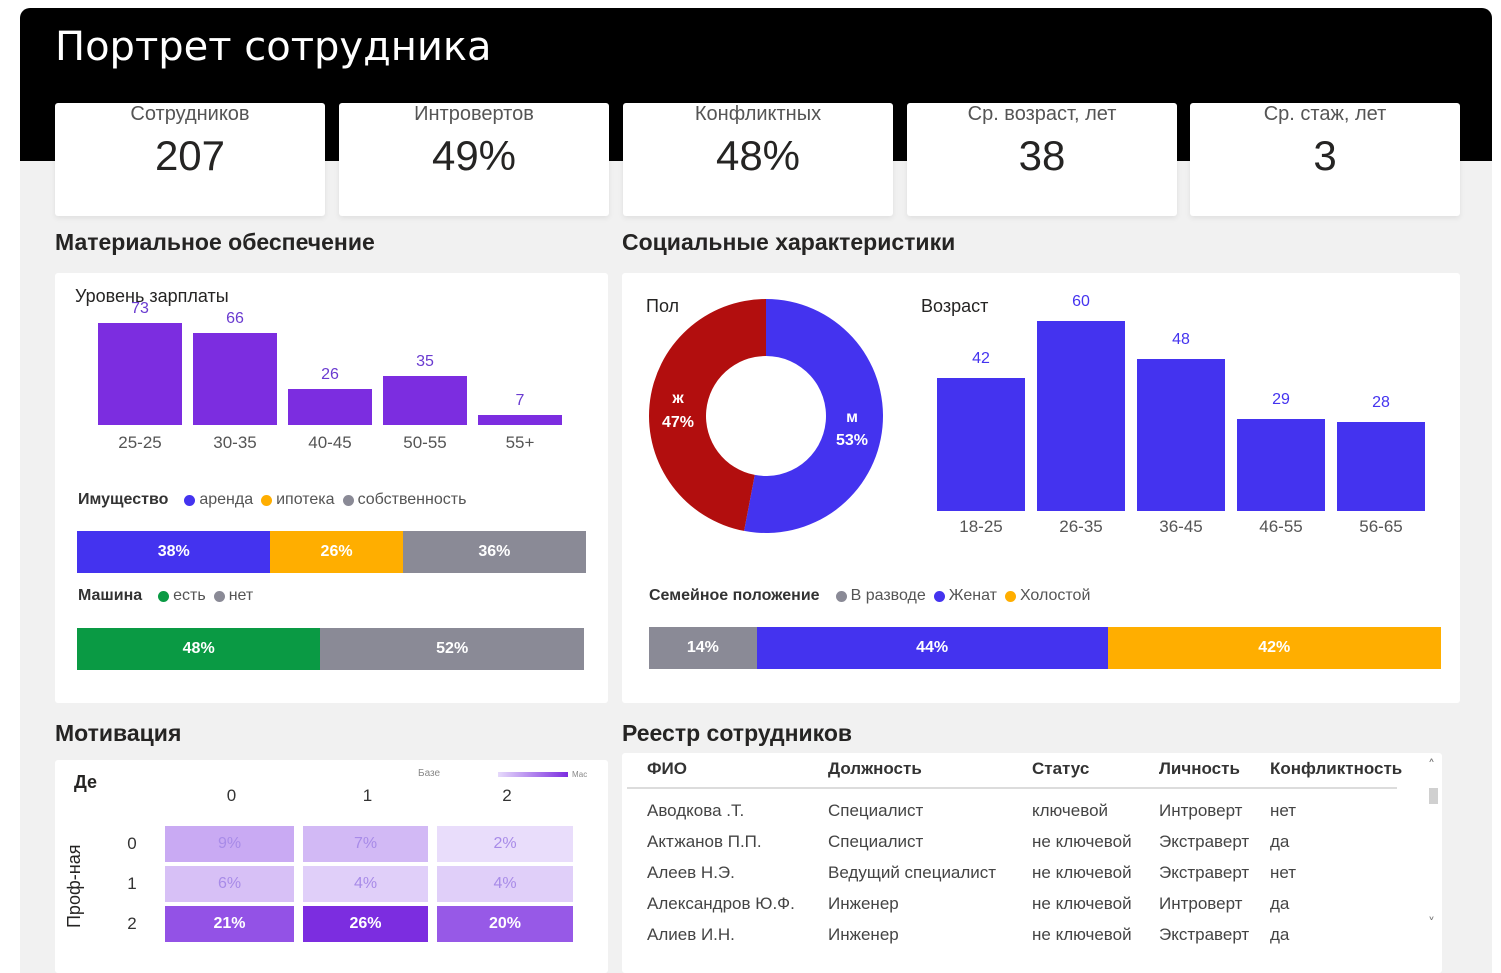 This screenshot has height=973, width=1501. I want to click on heatmap-row-axis-label: Проф-ная, so click(74, 886).